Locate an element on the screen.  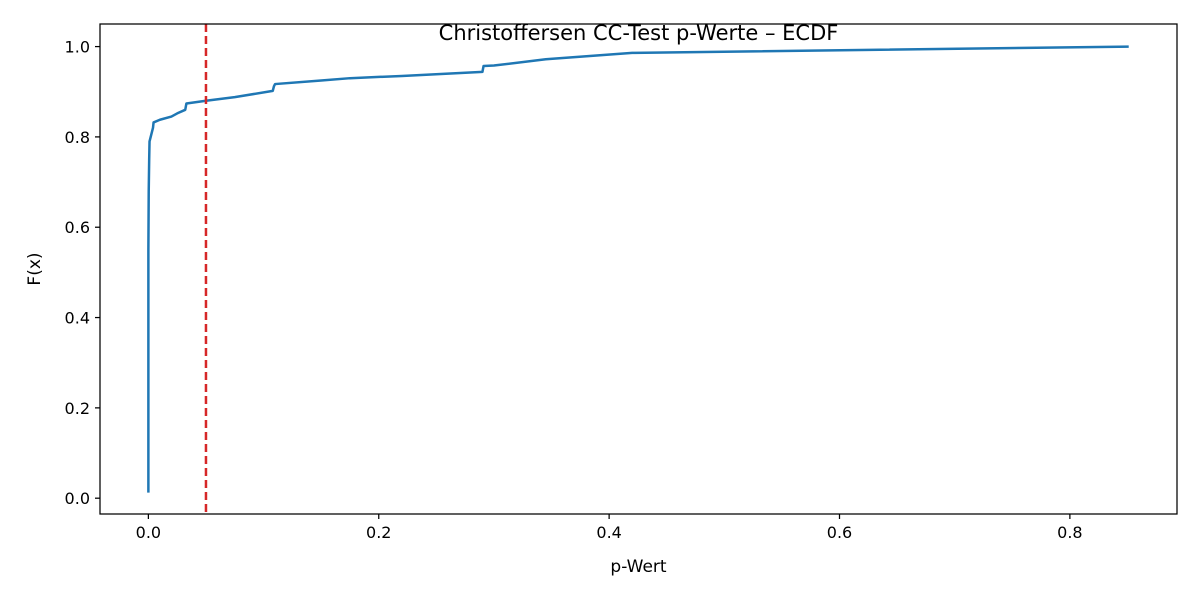
y-tick-label: 0.8 is located at coordinates (77, 137).